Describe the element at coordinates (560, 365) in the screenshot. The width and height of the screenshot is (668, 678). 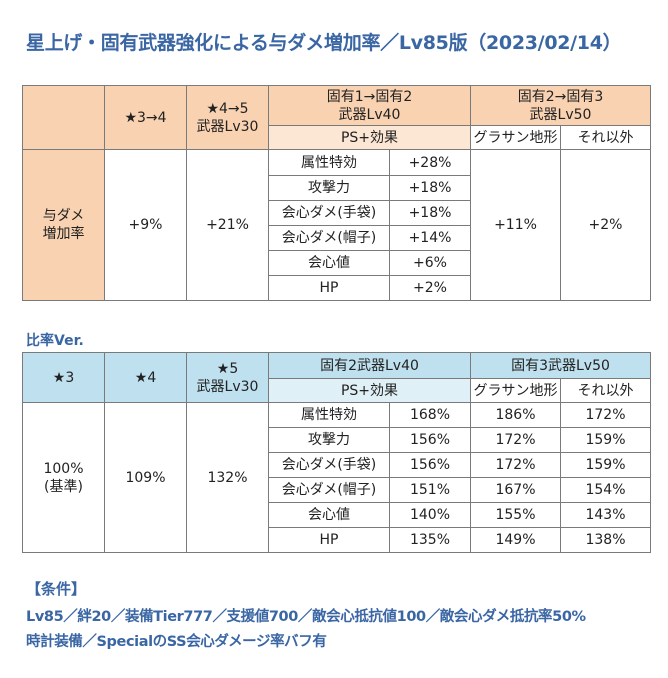
I see `header-unique3: 固有3武器Lv50` at that location.